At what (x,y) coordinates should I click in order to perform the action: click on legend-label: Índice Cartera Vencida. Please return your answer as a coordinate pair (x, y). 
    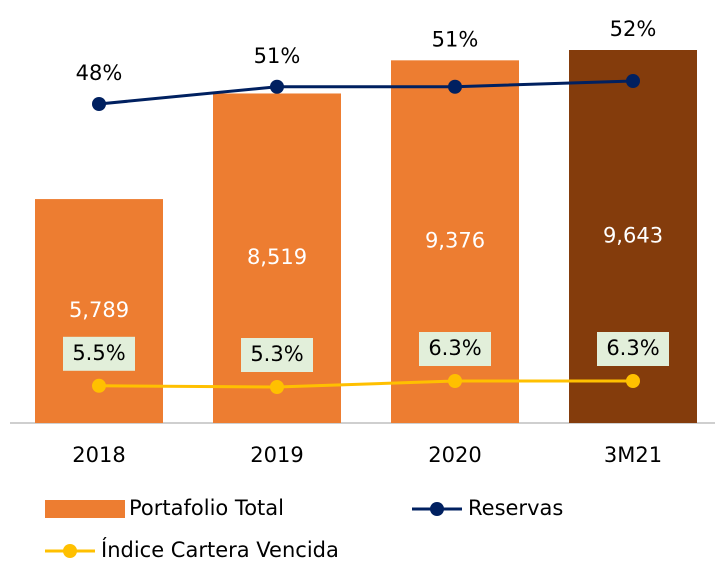
    Looking at the image, I should click on (220, 549).